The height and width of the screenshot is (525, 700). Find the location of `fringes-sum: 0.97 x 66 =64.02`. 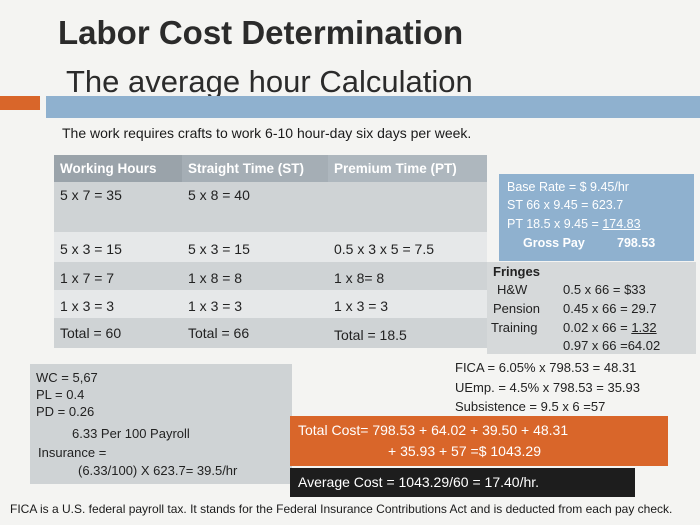

fringes-sum: 0.97 x 66 =64.02 is located at coordinates (612, 345).